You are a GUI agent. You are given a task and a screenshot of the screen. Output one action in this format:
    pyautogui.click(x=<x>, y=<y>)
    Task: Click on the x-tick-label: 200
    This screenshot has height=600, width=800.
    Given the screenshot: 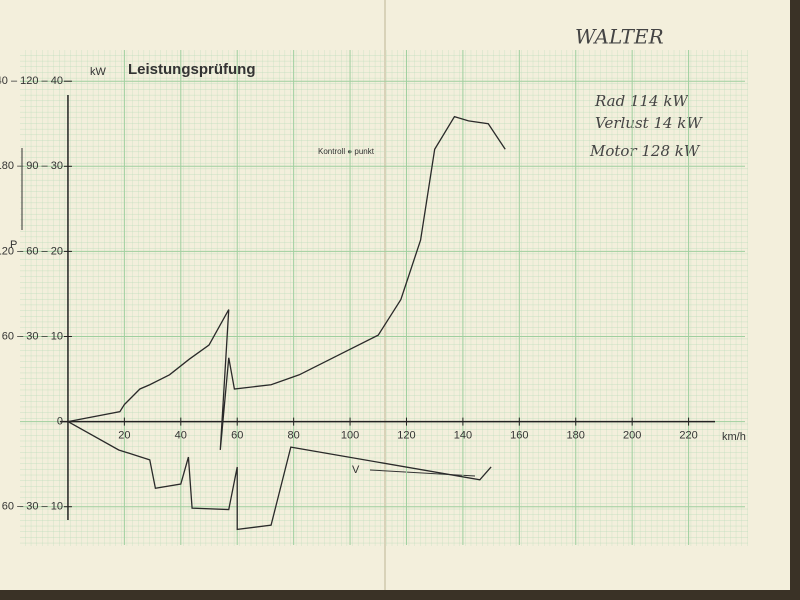 What is the action you would take?
    pyautogui.click(x=632, y=436)
    